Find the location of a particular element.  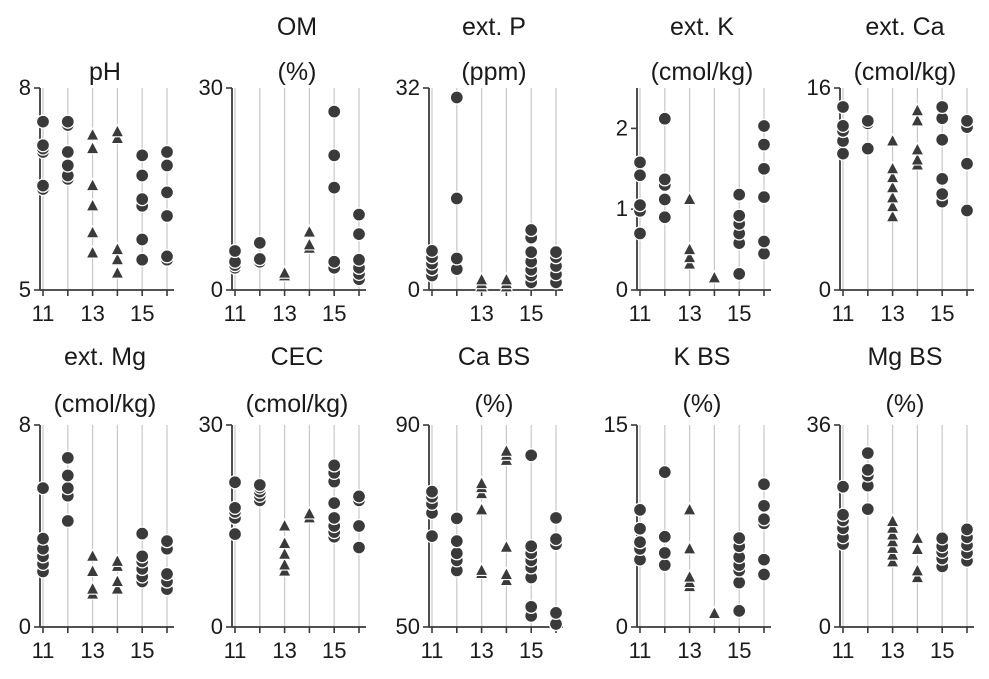

chart-title-line-1: K BS is located at coordinates (702, 357).